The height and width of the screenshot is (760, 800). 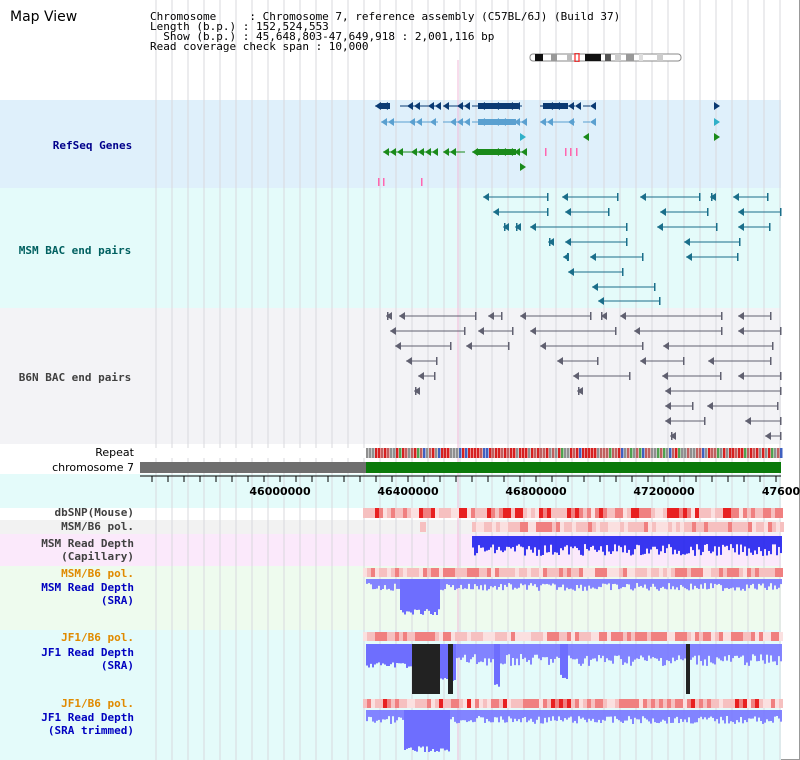 What do you see at coordinates (93, 467) in the screenshot?
I see `chromosome-7-label: chromosome 7` at bounding box center [93, 467].